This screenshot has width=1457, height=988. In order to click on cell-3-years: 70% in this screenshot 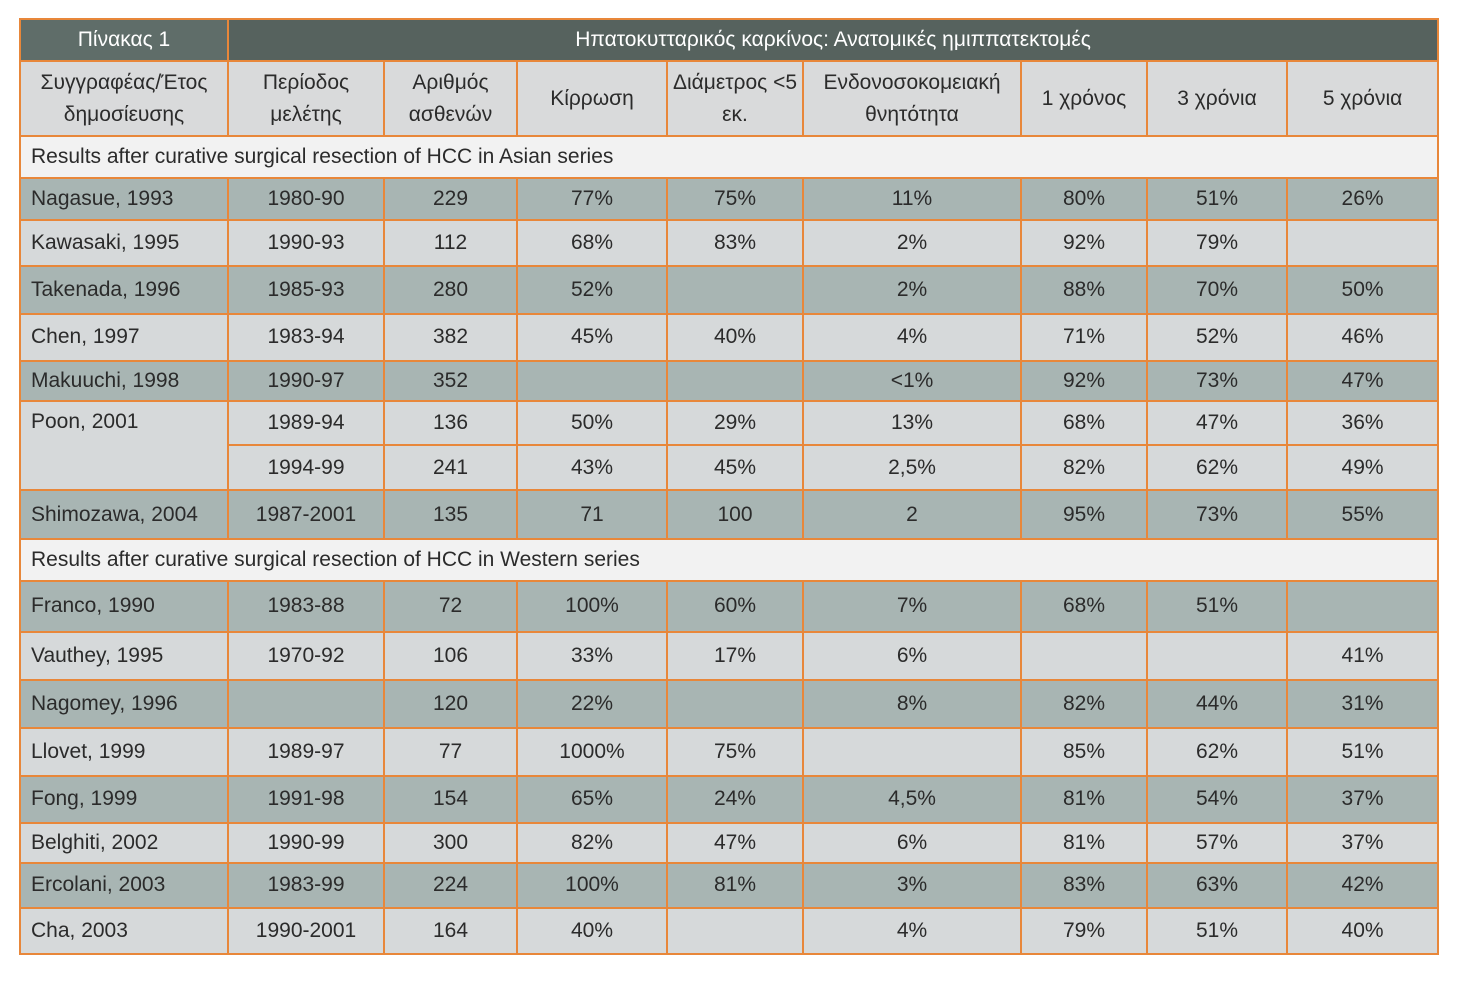, I will do `click(1217, 290)`.